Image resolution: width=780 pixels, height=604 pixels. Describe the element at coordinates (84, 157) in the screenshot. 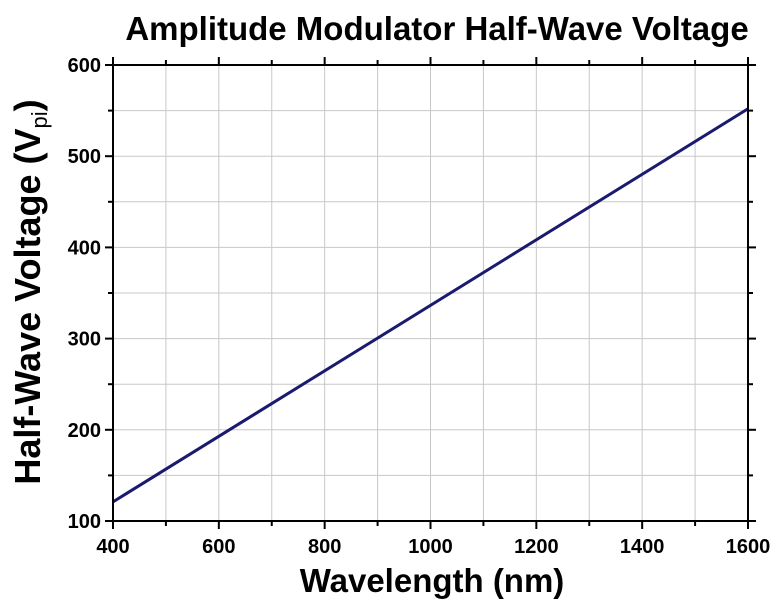

I see `y-tick-label: 500` at that location.